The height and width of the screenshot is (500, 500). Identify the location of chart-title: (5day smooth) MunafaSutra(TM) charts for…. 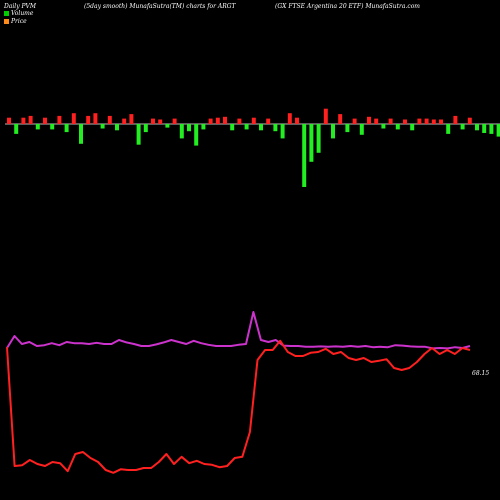
(160, 6).